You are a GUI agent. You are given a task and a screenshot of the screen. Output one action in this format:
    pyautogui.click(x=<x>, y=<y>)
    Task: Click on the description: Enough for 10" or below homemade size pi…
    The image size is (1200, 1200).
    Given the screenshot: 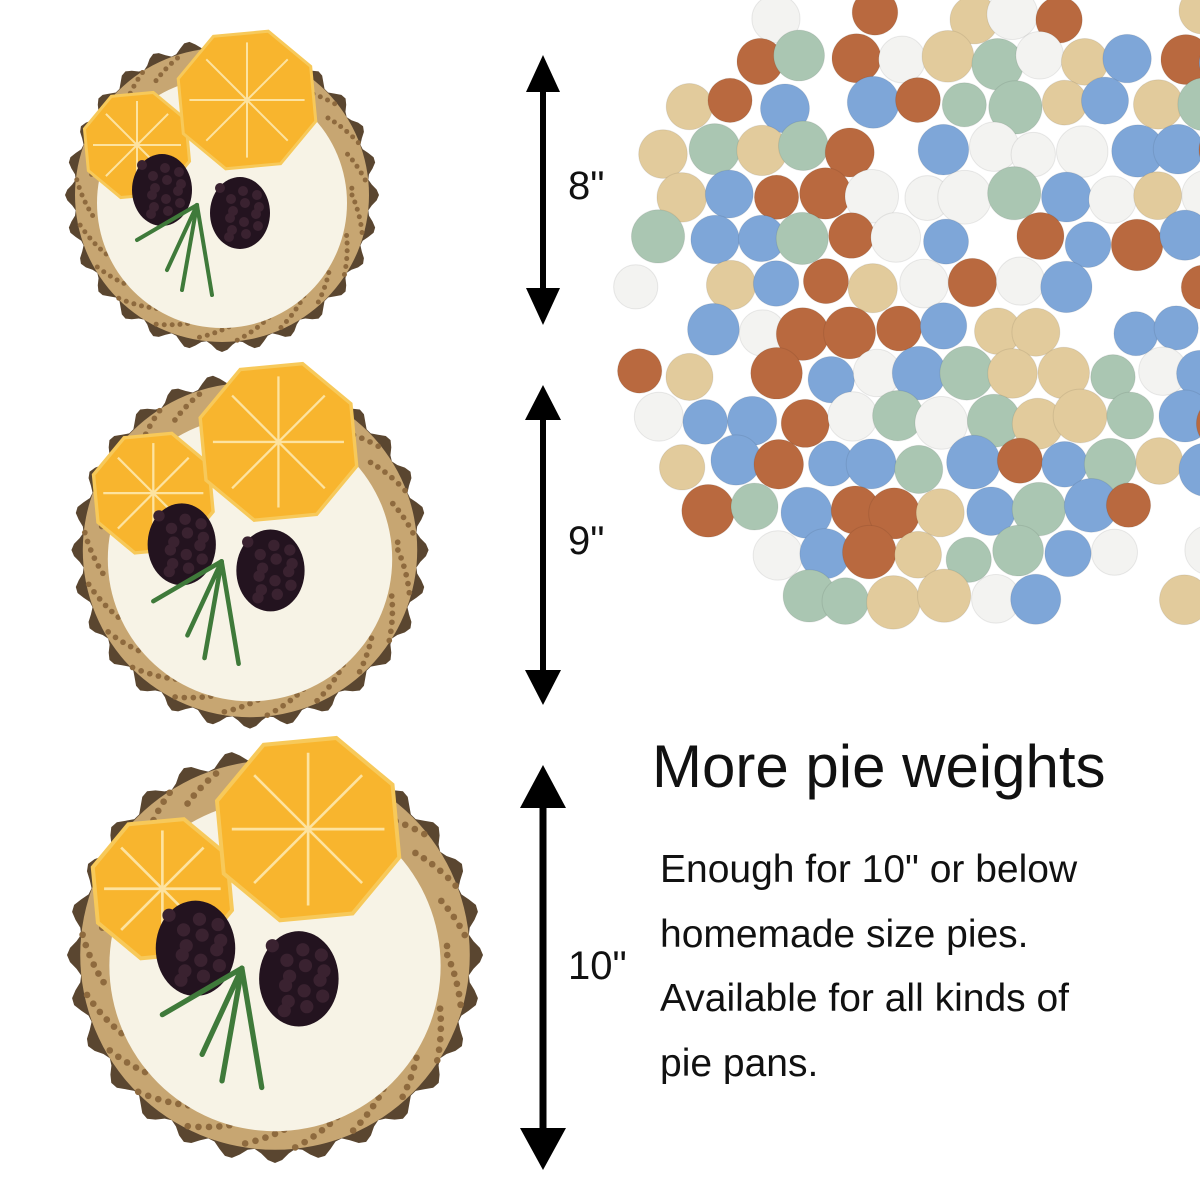 What is the action you would take?
    pyautogui.click(x=868, y=967)
    